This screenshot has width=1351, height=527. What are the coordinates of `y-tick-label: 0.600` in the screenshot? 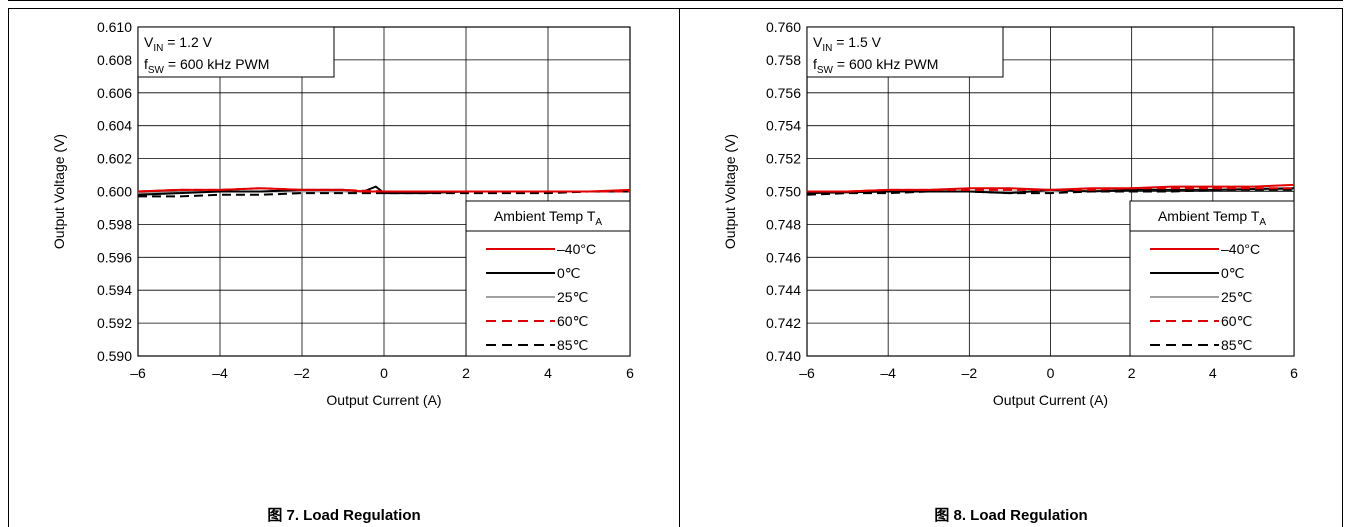 It's located at (114, 192).